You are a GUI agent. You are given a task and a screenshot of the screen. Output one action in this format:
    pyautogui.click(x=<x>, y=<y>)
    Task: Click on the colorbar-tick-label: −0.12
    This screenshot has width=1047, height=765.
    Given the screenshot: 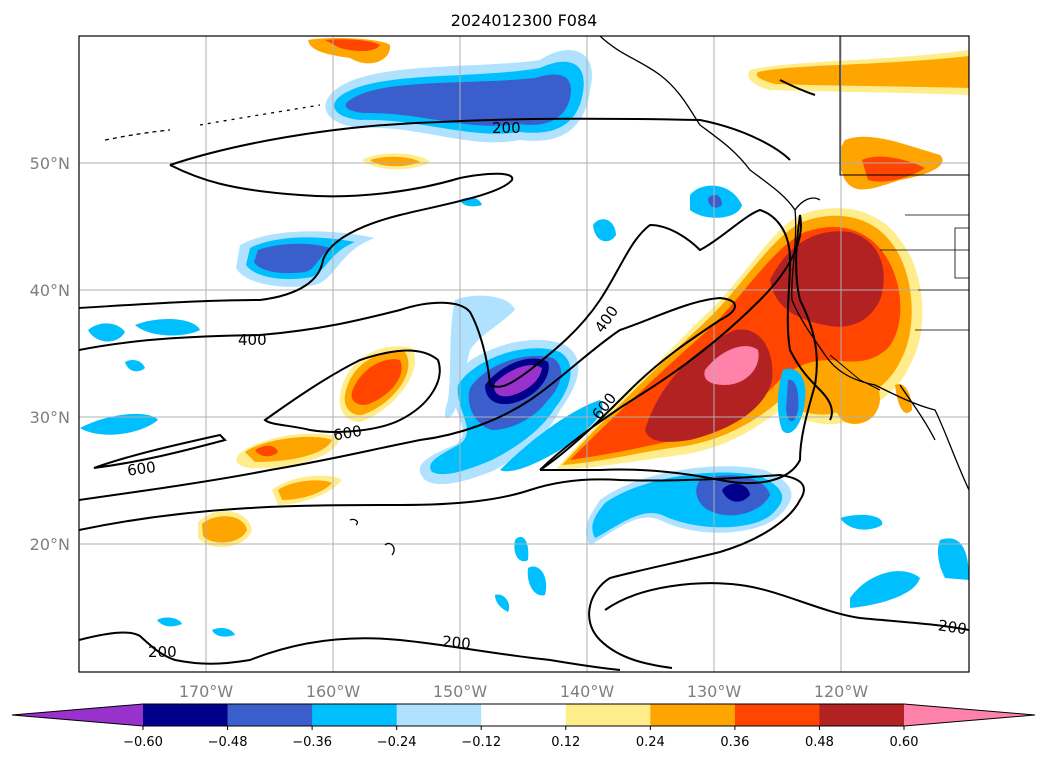 What is the action you would take?
    pyautogui.click(x=481, y=742)
    